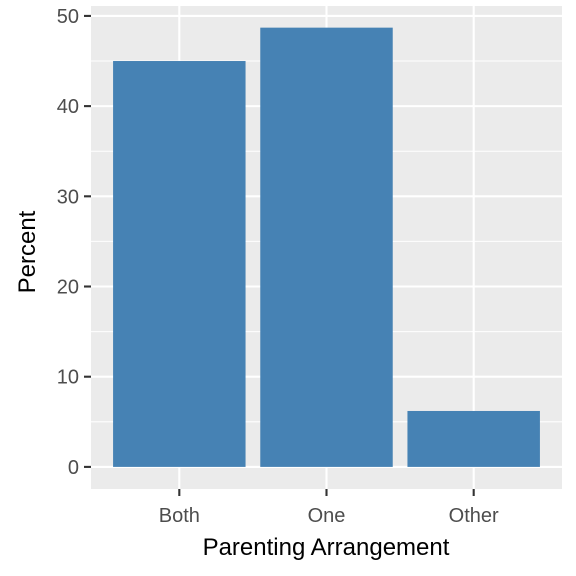  Describe the element at coordinates (473, 438) in the screenshot. I see `bar-other` at that location.